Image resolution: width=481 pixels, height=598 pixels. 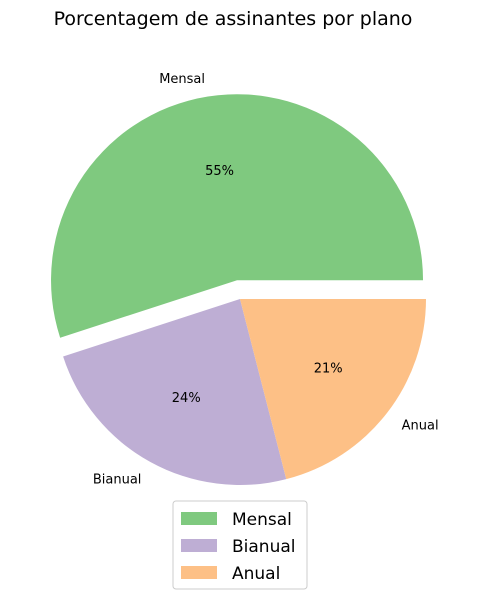 What do you see at coordinates (328, 368) in the screenshot?
I see `slice-percent-anual: 21%` at bounding box center [328, 368].